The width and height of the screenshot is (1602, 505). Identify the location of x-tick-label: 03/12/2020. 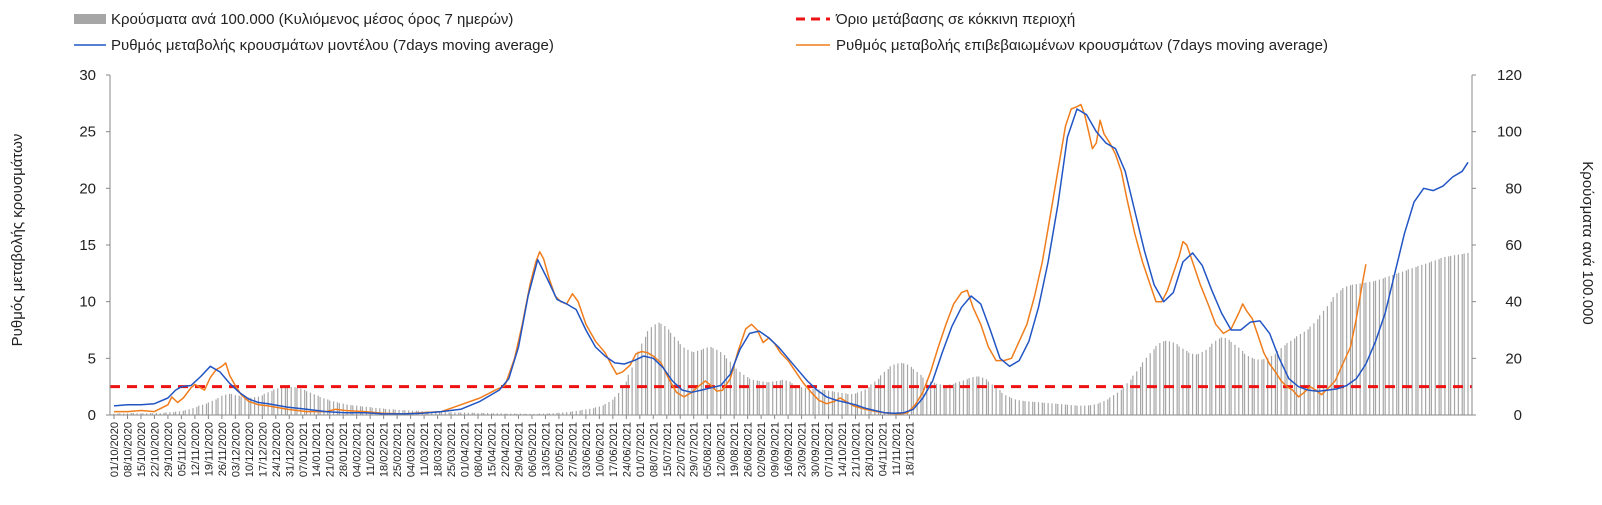
(236, 449).